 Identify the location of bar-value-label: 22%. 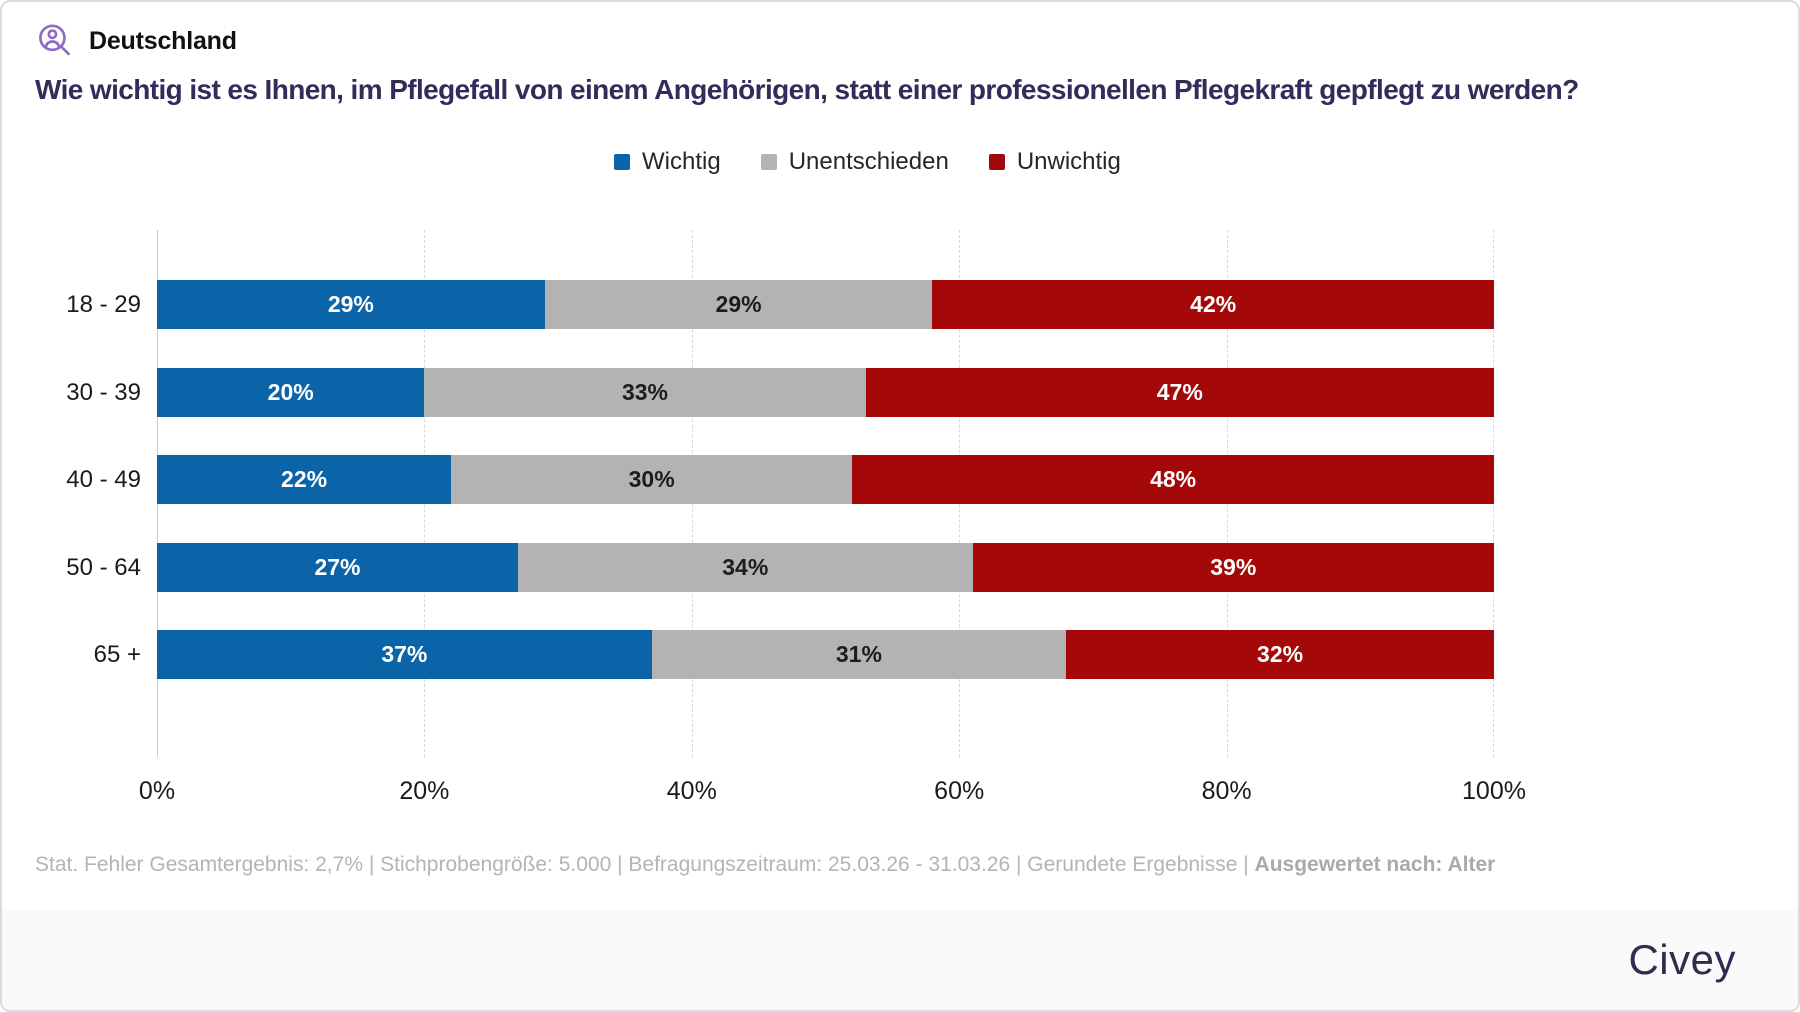
(304, 479).